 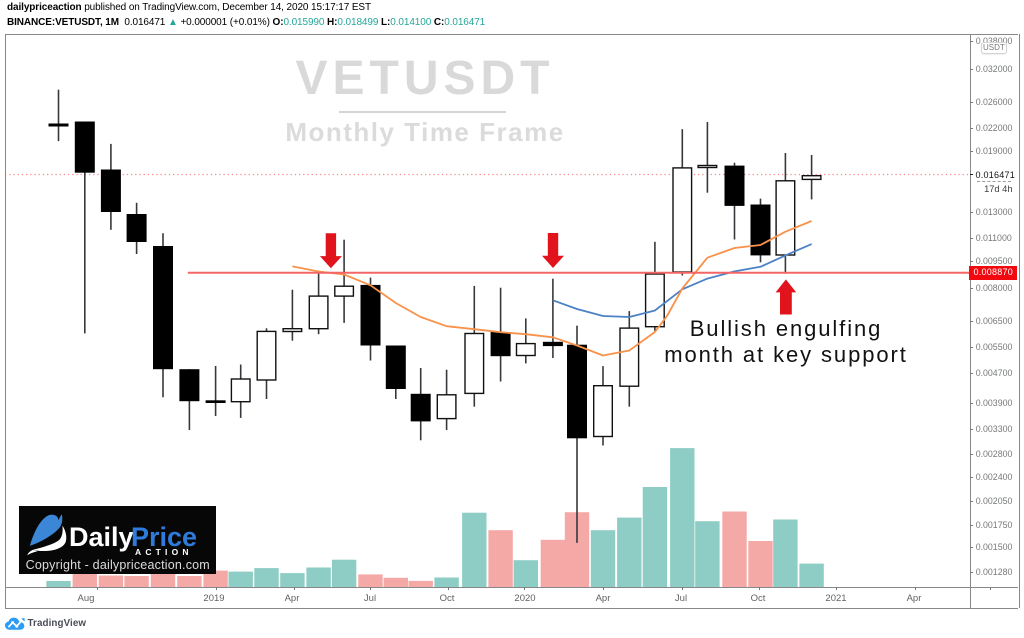 I want to click on svg-text: Daily, so click(x=101, y=537).